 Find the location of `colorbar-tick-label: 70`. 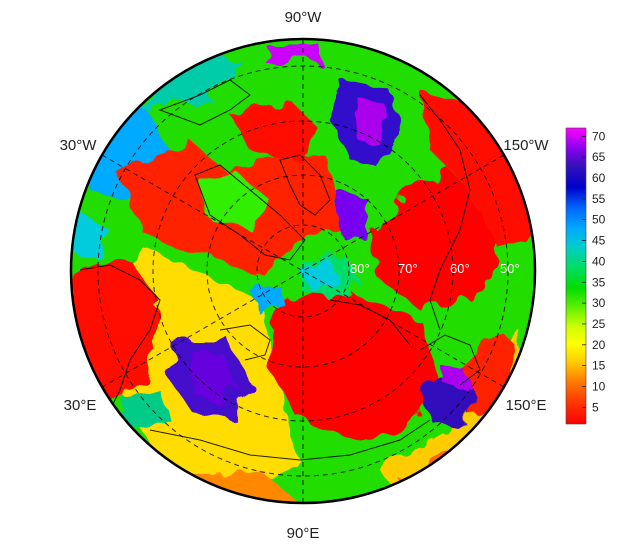

colorbar-tick-label: 70 is located at coordinates (599, 136).